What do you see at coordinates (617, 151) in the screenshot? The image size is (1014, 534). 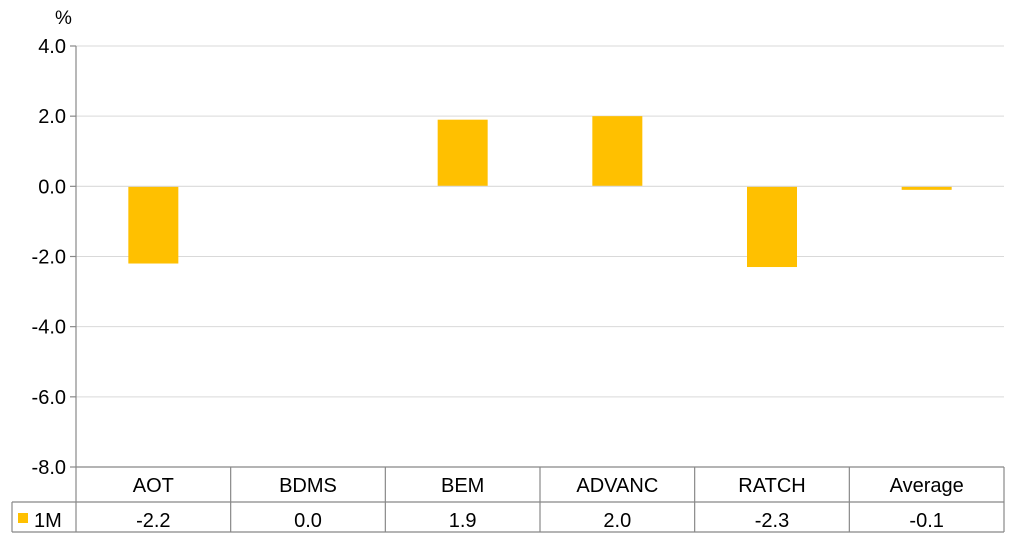 I see `bar-advanc` at bounding box center [617, 151].